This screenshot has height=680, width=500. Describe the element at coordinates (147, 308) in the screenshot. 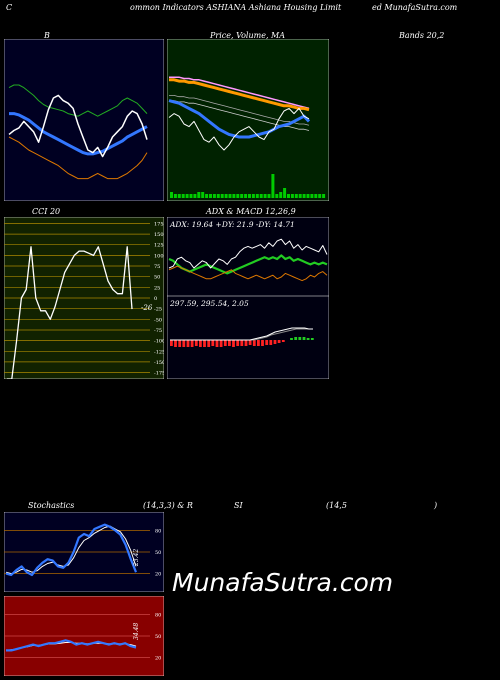

I see `cci-value-label: -26` at that location.